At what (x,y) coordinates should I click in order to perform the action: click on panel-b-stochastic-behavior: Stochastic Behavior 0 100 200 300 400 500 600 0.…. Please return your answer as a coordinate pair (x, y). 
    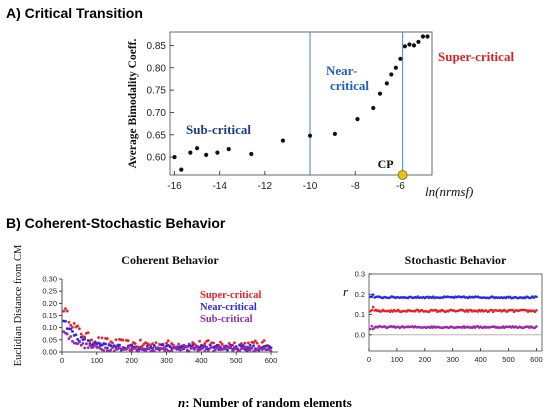
    Looking at the image, I should click on (443, 308).